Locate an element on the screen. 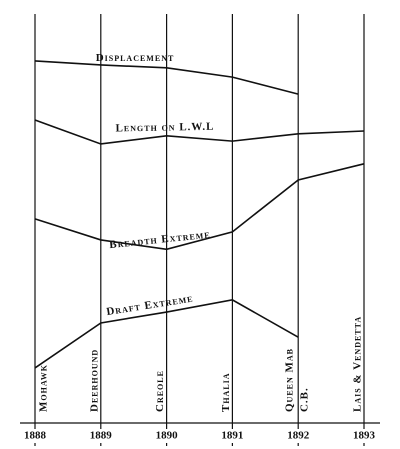  year-label: 1892 is located at coordinates (298, 436).